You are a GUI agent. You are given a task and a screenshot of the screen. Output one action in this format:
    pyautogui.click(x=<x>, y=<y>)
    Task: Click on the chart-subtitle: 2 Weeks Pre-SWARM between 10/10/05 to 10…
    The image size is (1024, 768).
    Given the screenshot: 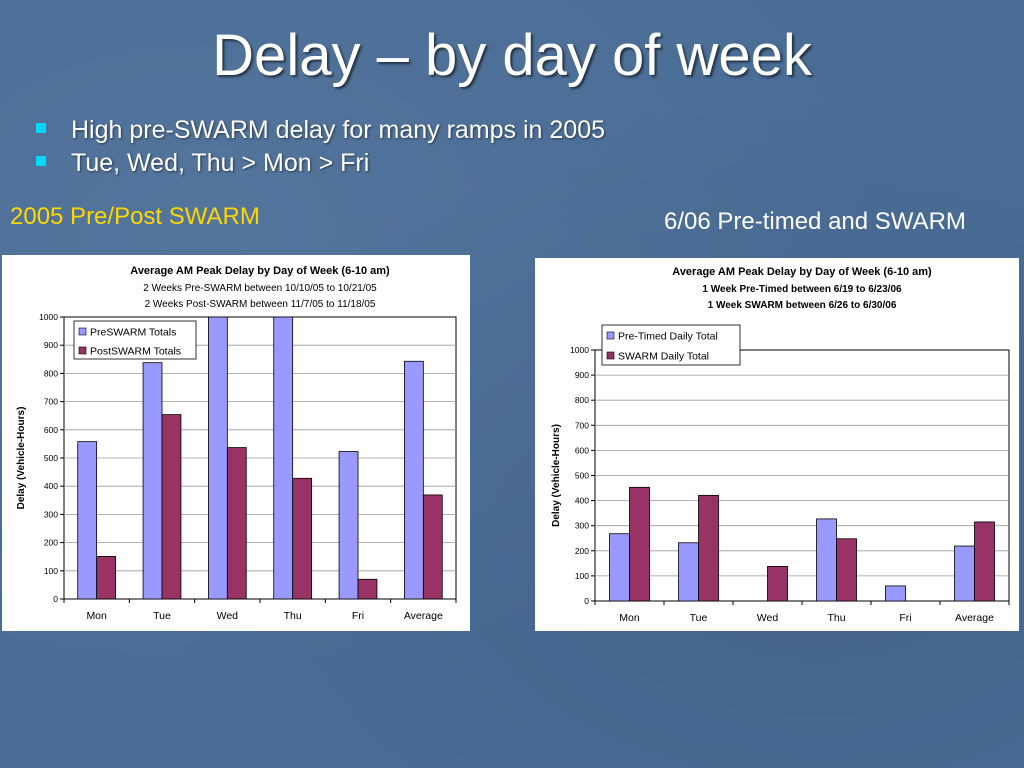 What is the action you would take?
    pyautogui.click(x=260, y=288)
    